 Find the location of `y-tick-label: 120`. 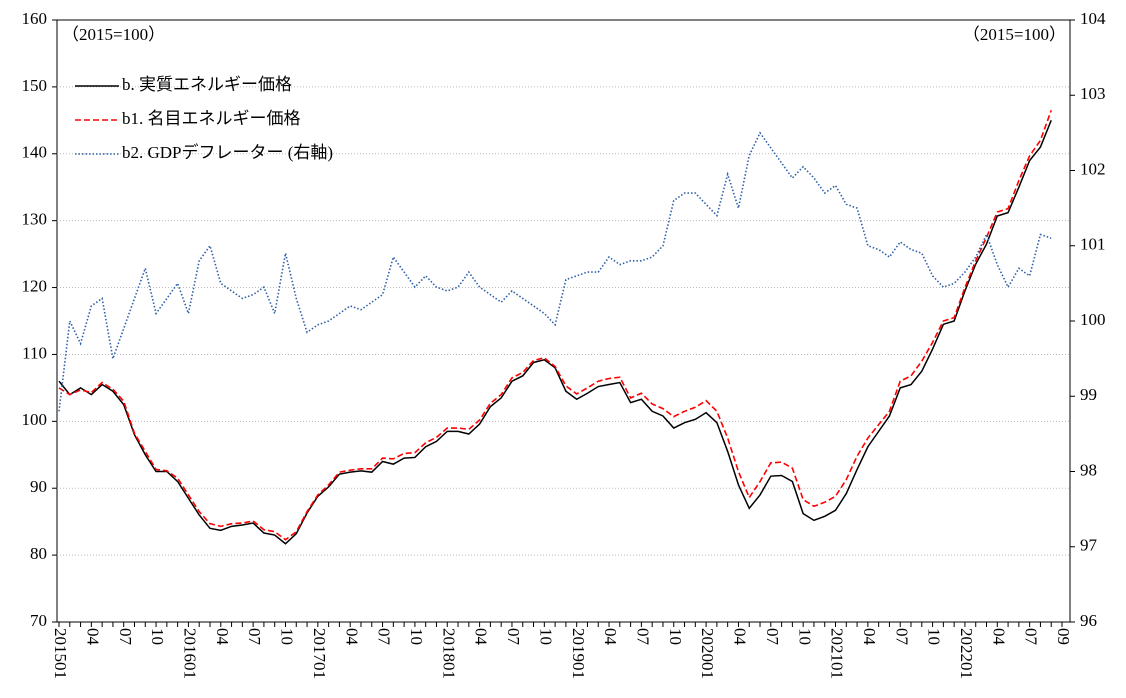

y-tick-label: 120 is located at coordinates (35, 285).